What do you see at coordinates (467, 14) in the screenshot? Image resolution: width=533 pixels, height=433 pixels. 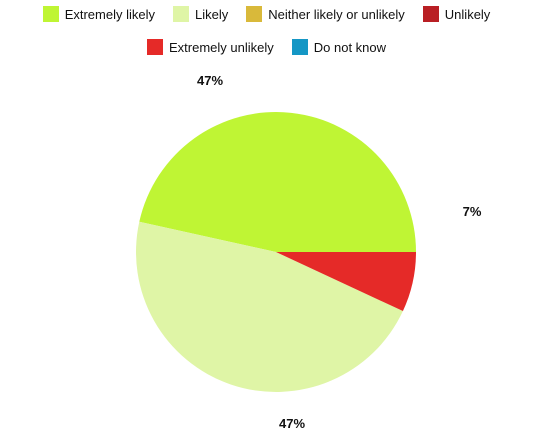 I see `legend-label: Unlikely` at bounding box center [467, 14].